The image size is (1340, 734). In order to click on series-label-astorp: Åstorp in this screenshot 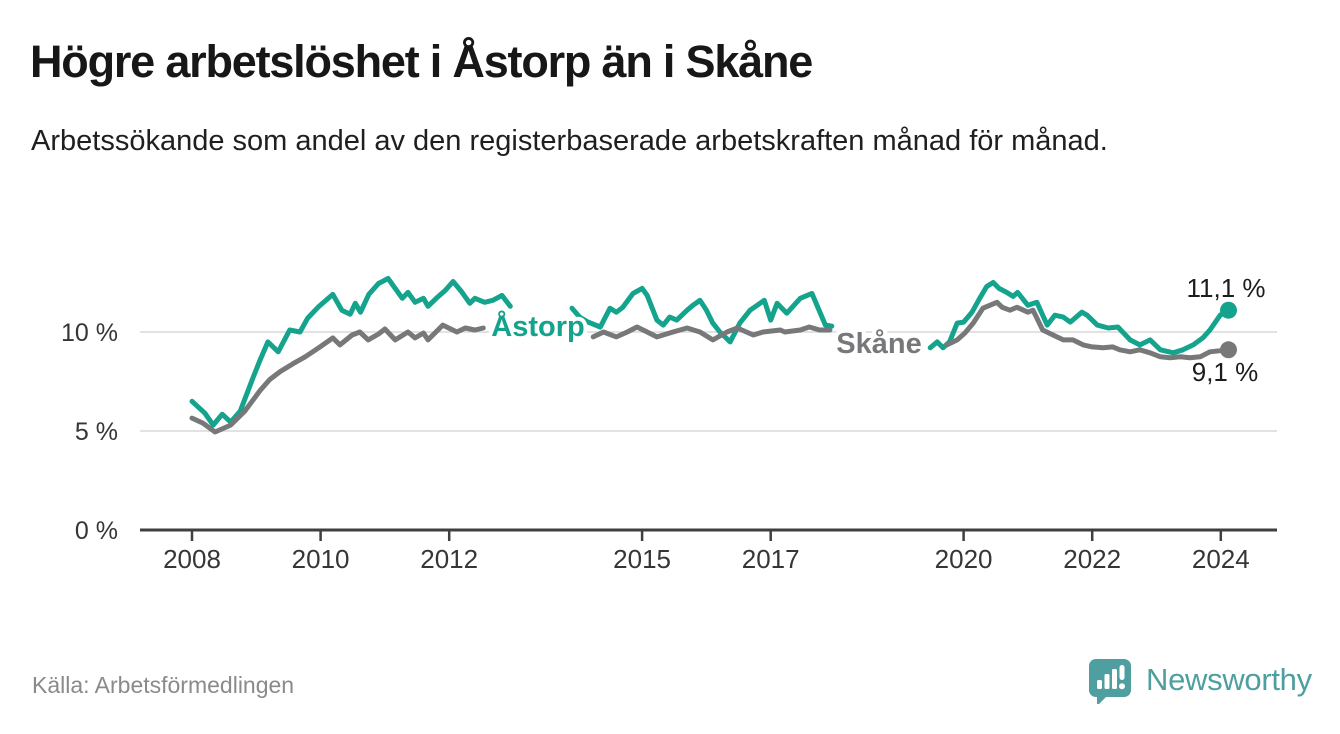, I will do `click(537, 326)`.